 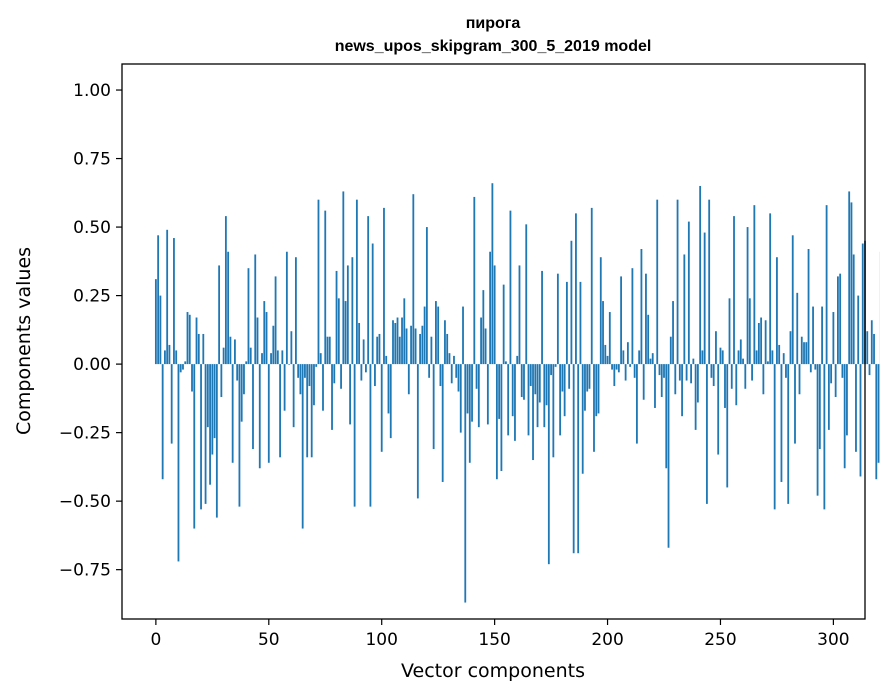 What do you see at coordinates (92, 365) in the screenshot?
I see `y-tick-label: 0.00` at bounding box center [92, 365].